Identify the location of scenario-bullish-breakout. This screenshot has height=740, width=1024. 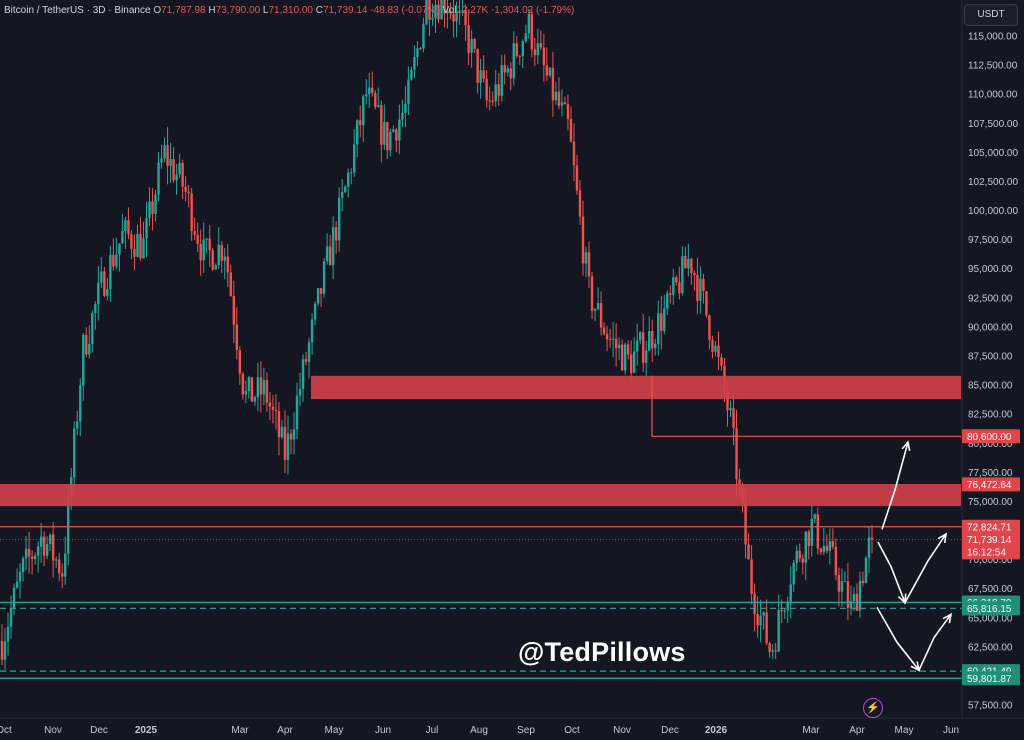
(895, 485).